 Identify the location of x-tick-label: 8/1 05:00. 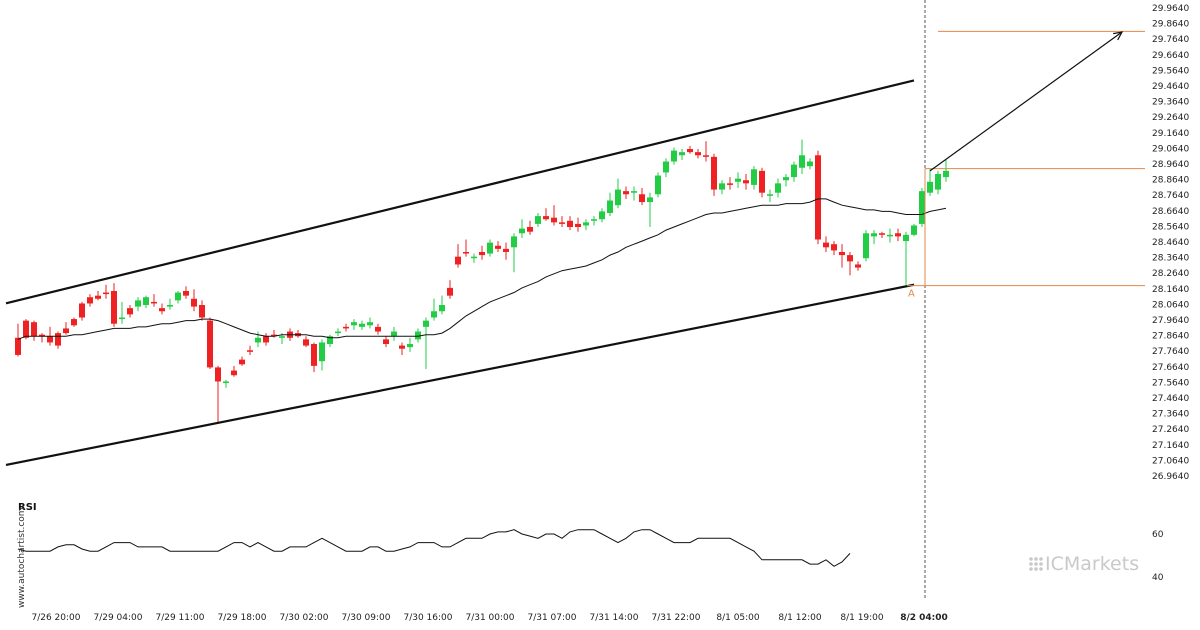
(738, 618).